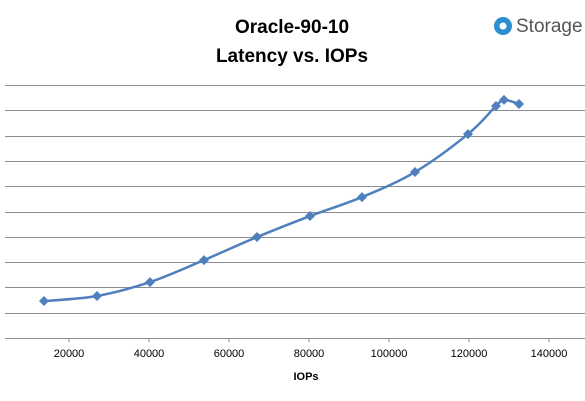  What do you see at coordinates (292, 56) in the screenshot?
I see `chart-subtitle: Latency vs. IOPs` at bounding box center [292, 56].